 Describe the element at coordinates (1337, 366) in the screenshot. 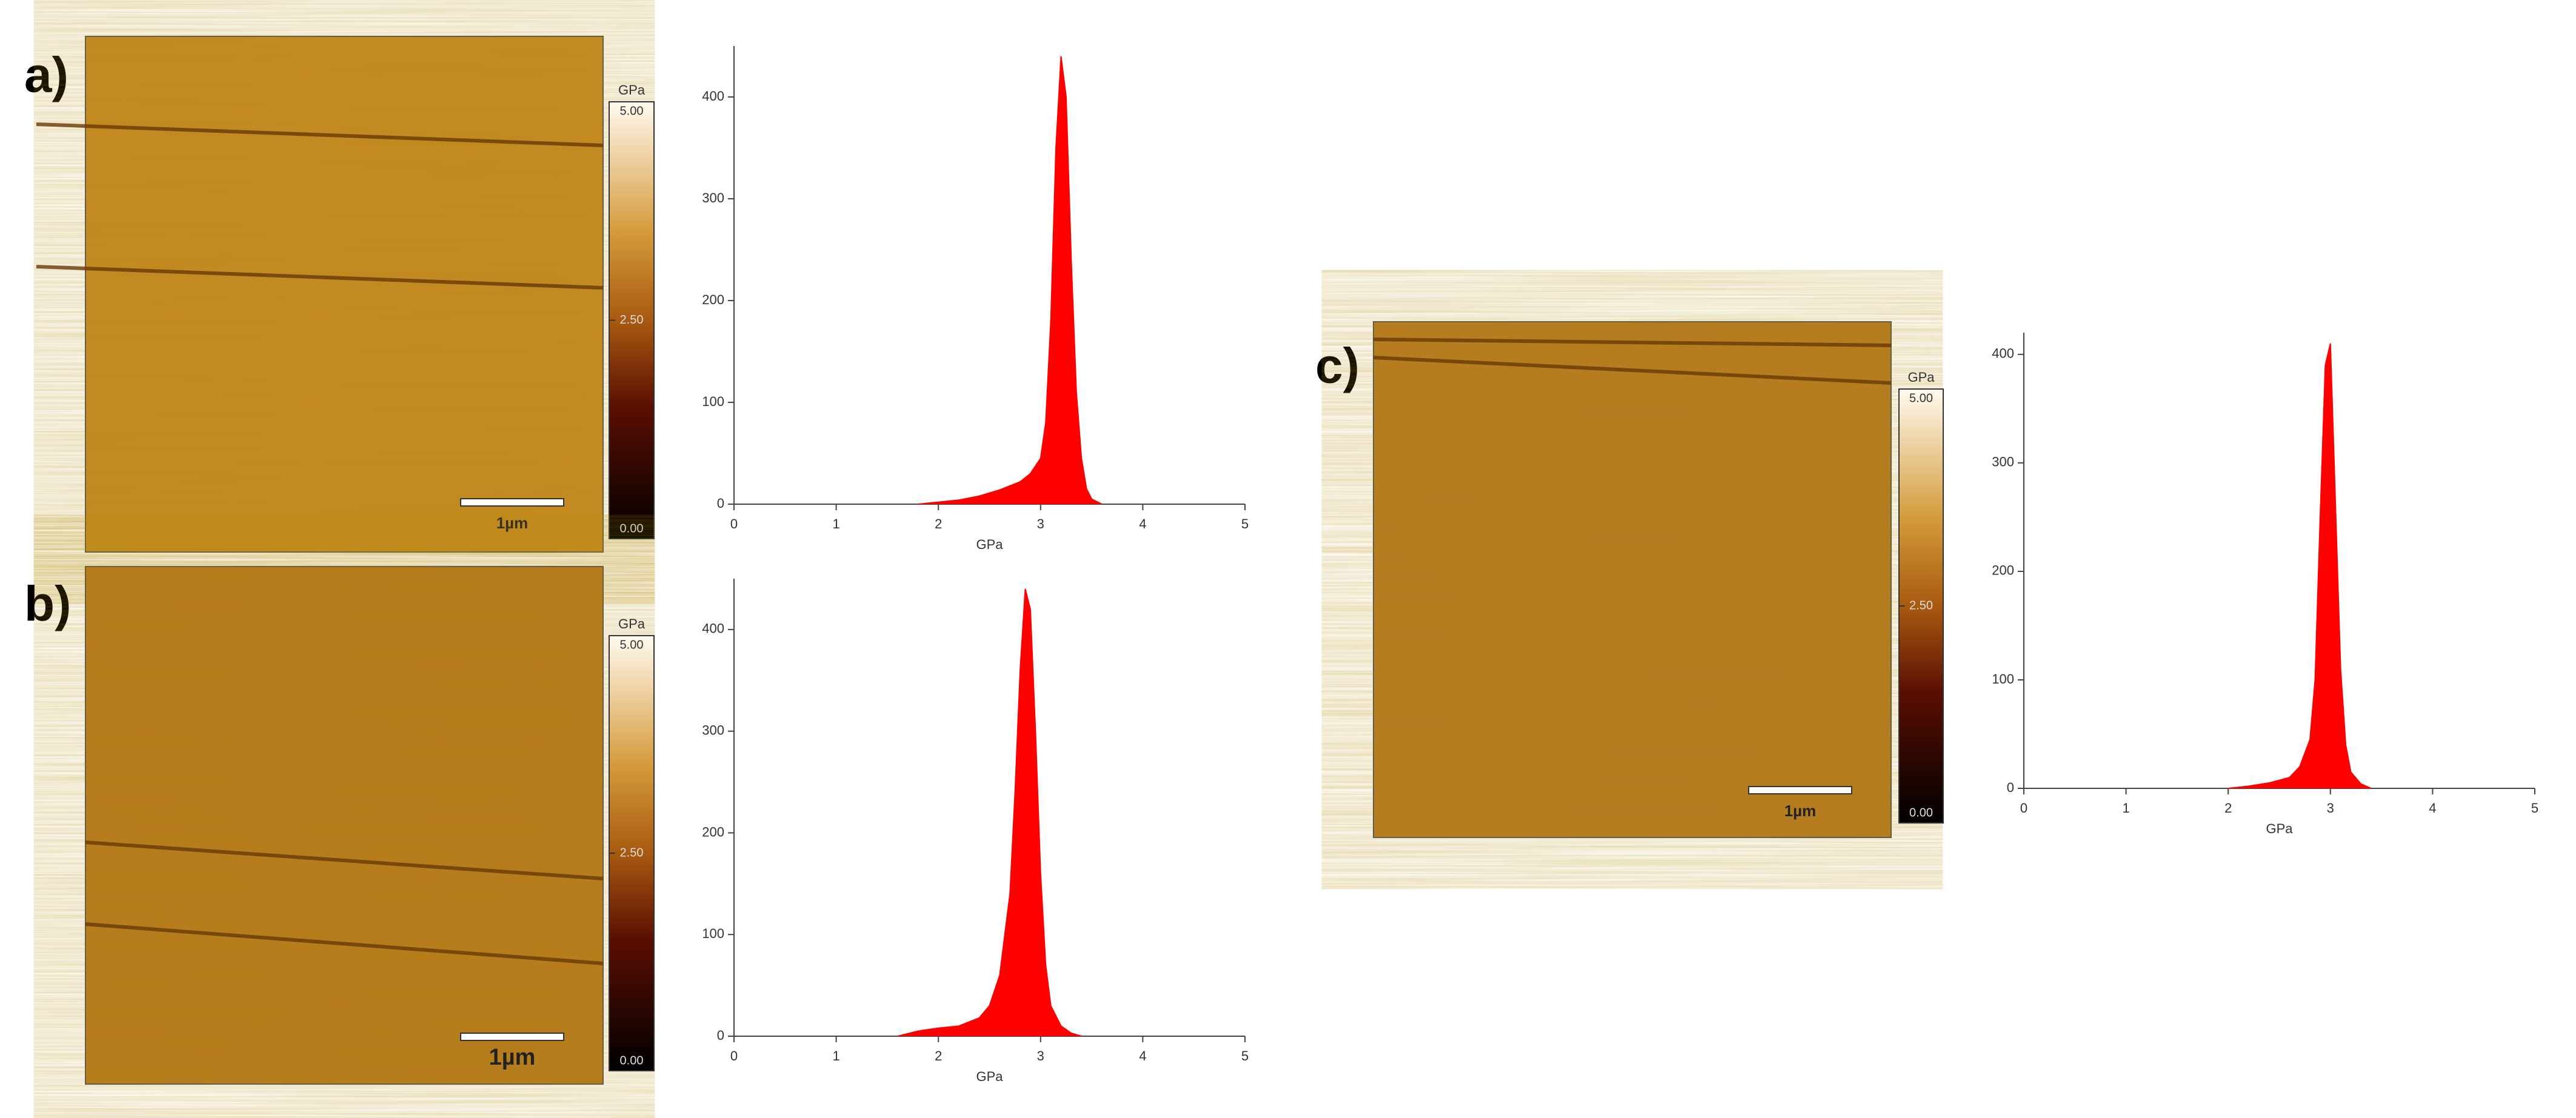

I see `panel-label: c)` at that location.